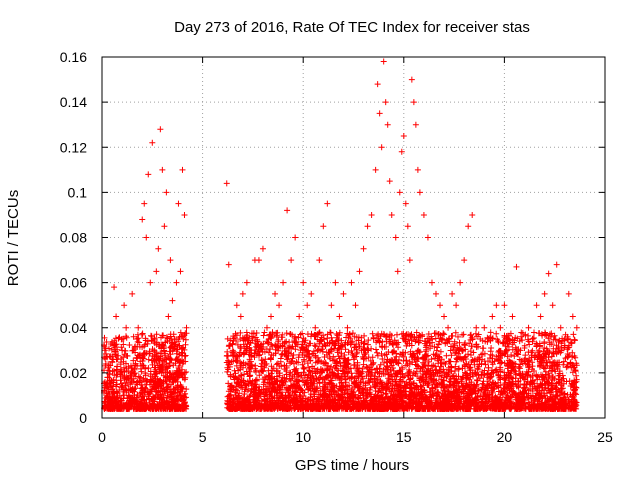  I want to click on y-tick-label: 0.02, so click(73, 373).